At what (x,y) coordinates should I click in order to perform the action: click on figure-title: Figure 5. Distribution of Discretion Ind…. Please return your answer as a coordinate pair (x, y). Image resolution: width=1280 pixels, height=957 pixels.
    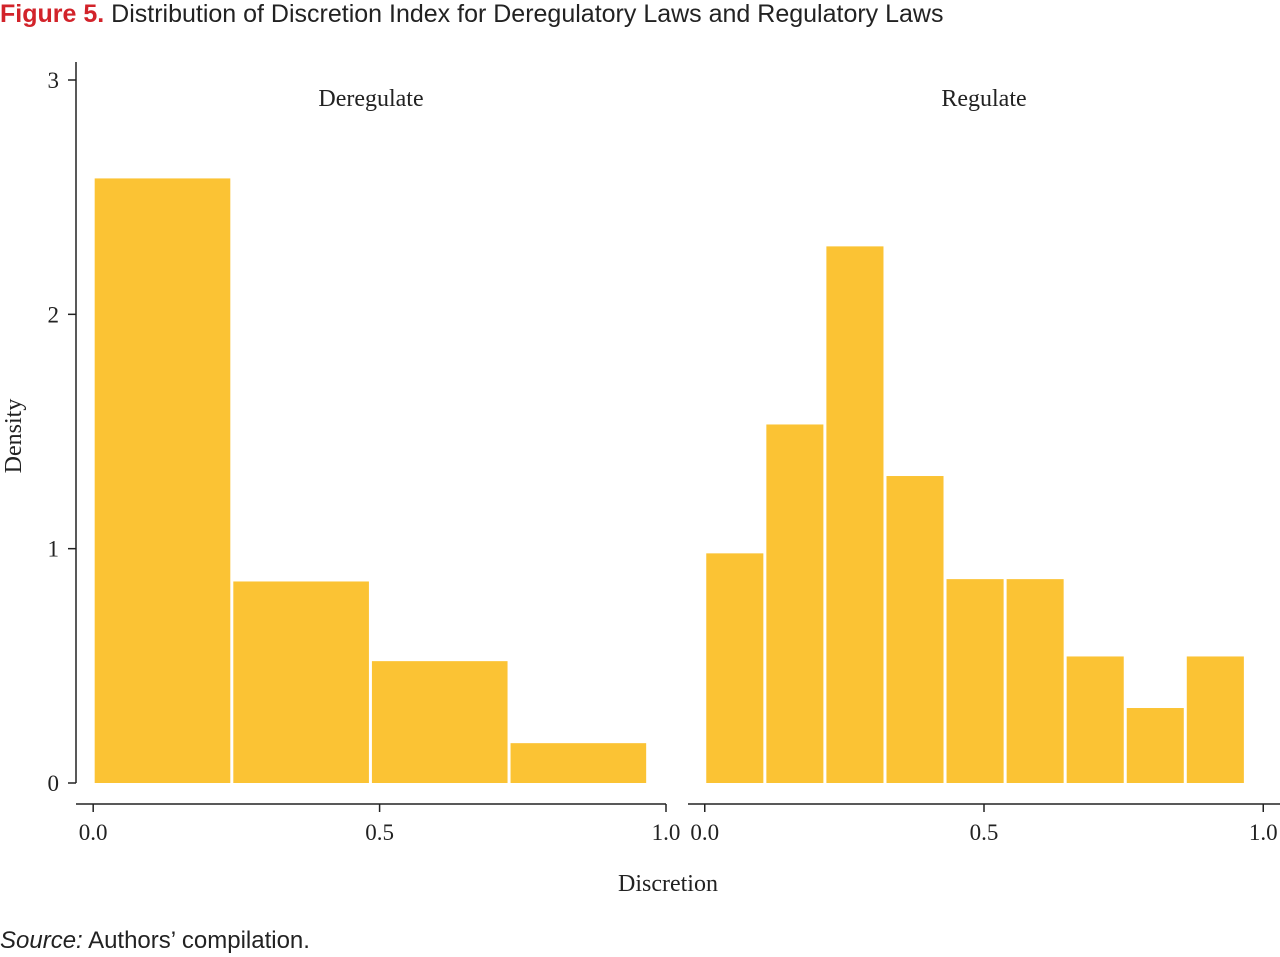
    Looking at the image, I should click on (472, 15).